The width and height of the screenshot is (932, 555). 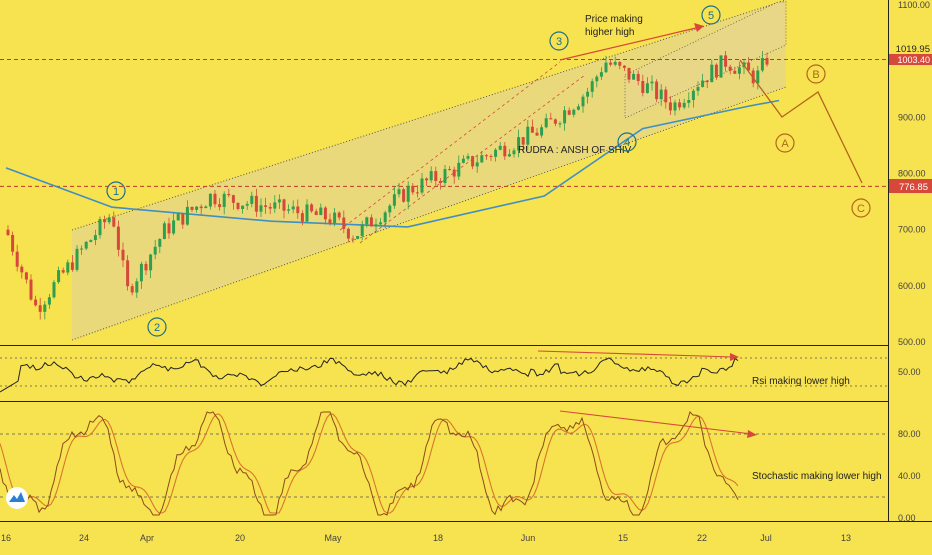 What do you see at coordinates (815, 75) in the screenshot?
I see `svg-text: B` at bounding box center [815, 75].